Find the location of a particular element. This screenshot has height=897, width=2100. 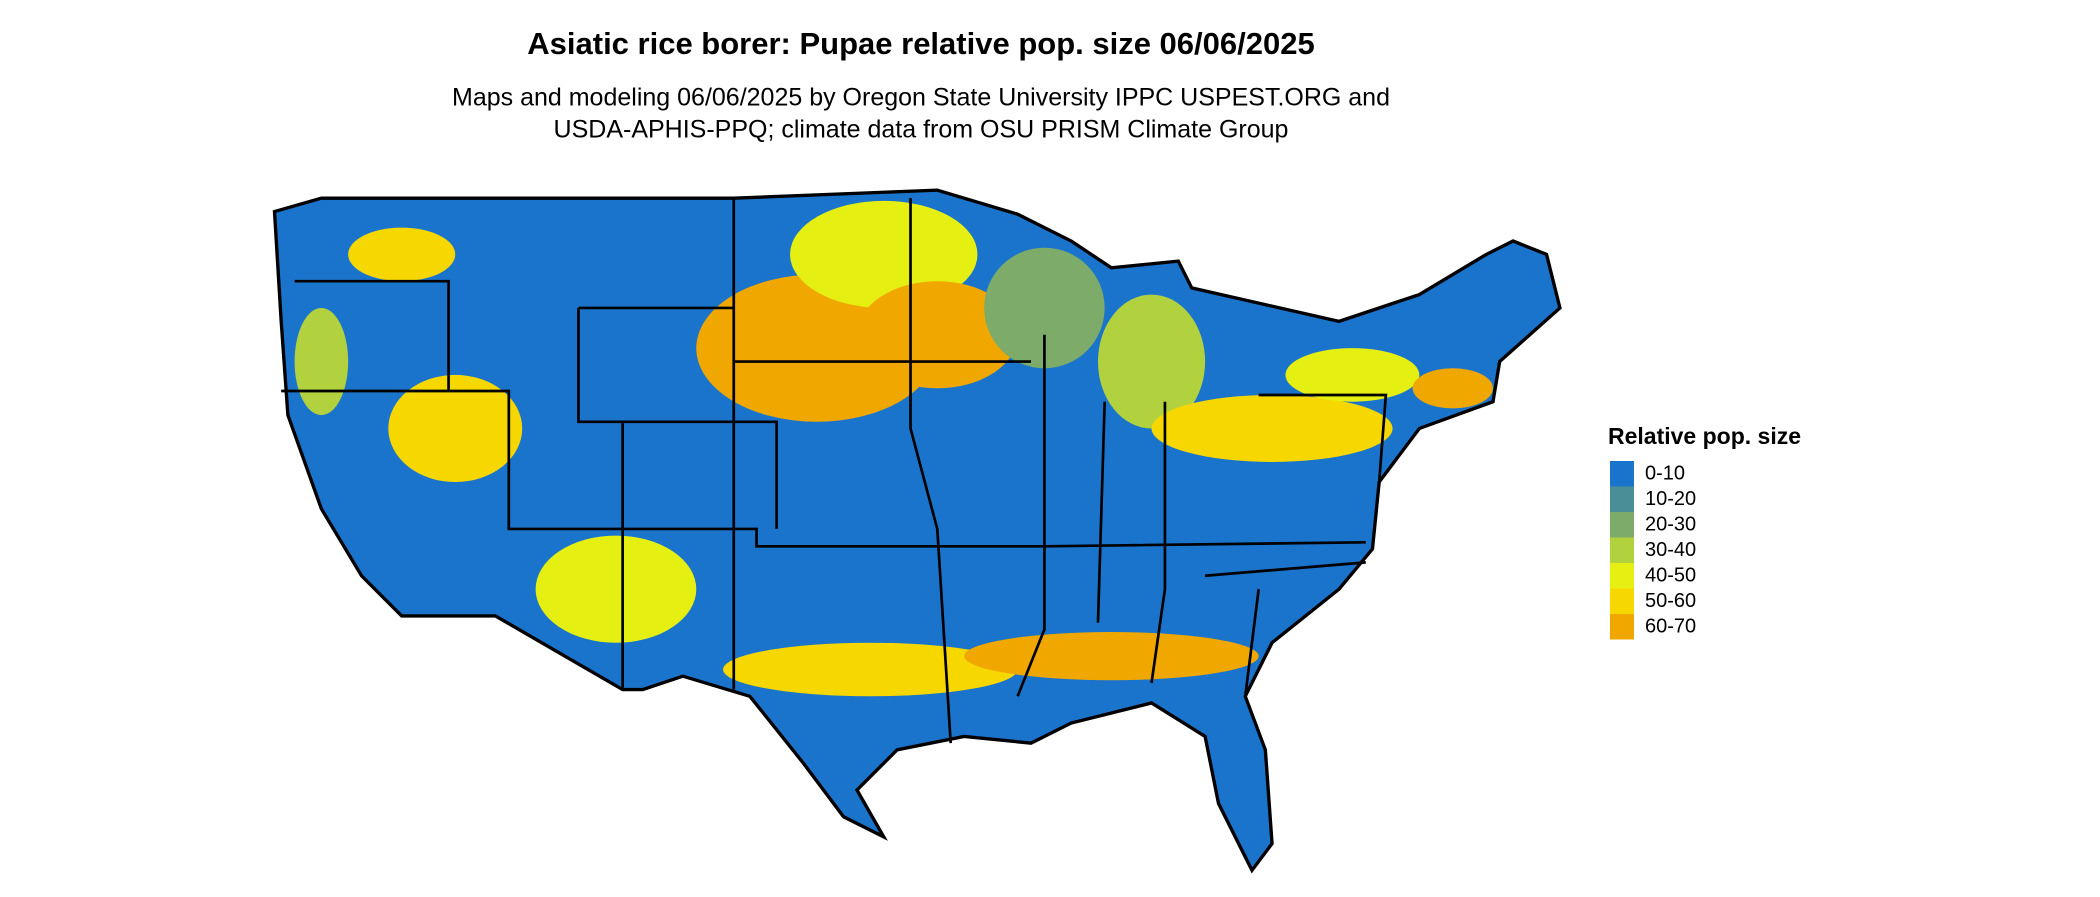

legend-label: 30-40 is located at coordinates (1670, 550).